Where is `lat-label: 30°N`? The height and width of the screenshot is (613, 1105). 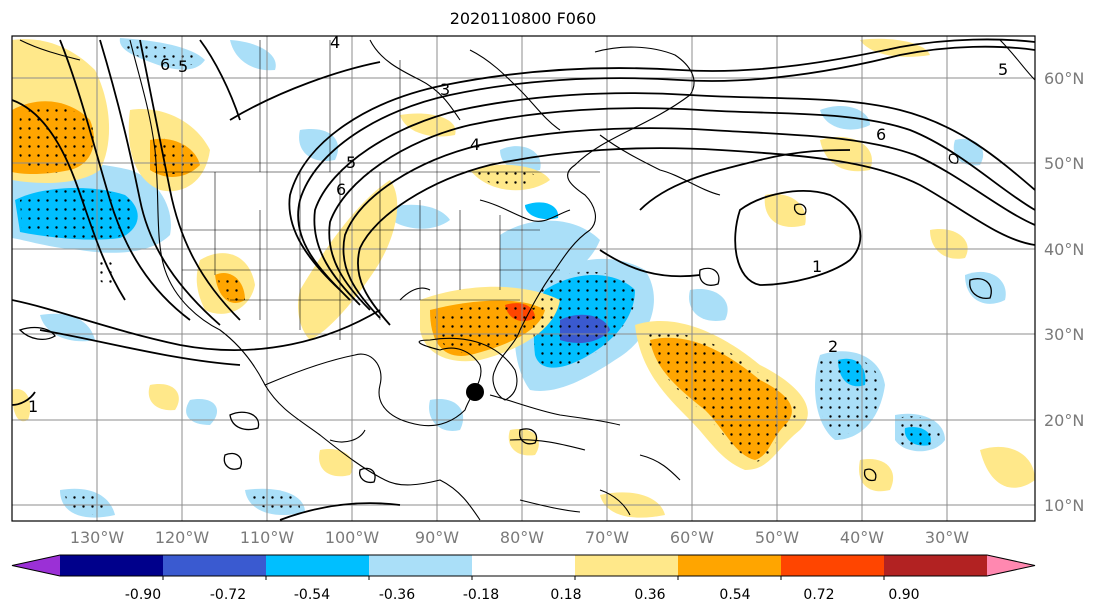
lat-label: 30°N is located at coordinates (1064, 334).